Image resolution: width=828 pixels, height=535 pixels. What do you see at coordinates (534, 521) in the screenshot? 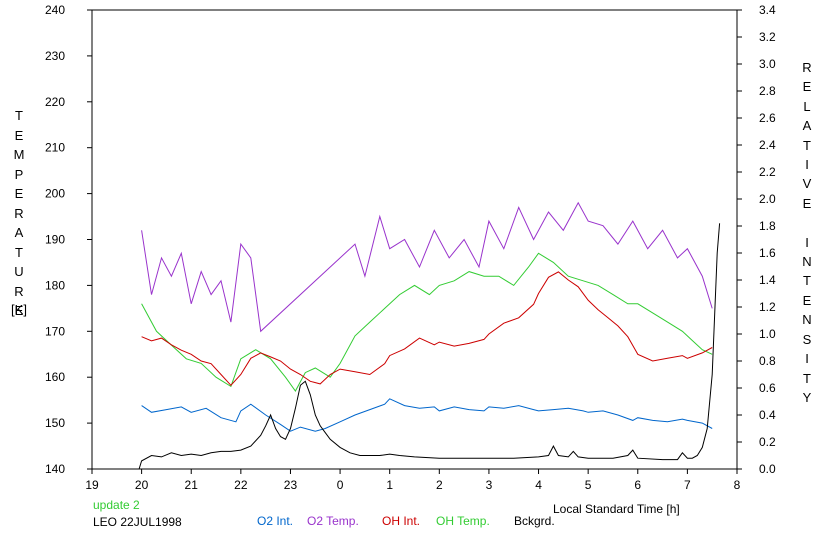
I see `legend-item-bckgrd: Bckgrd.` at bounding box center [534, 521].